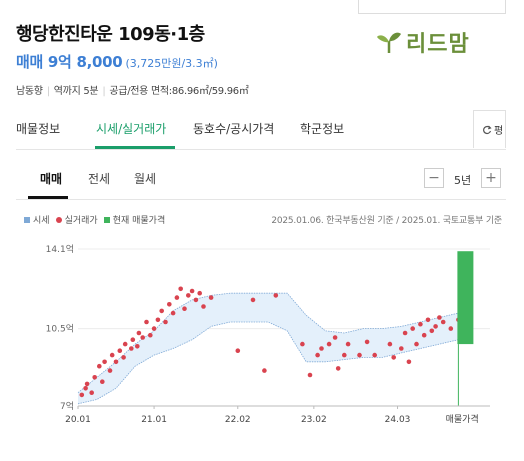 Image resolution: width=524 pixels, height=461 pixels. What do you see at coordinates (234, 129) in the screenshot?
I see `tab-unit-public-price: 동호수/공시가격` at bounding box center [234, 129].